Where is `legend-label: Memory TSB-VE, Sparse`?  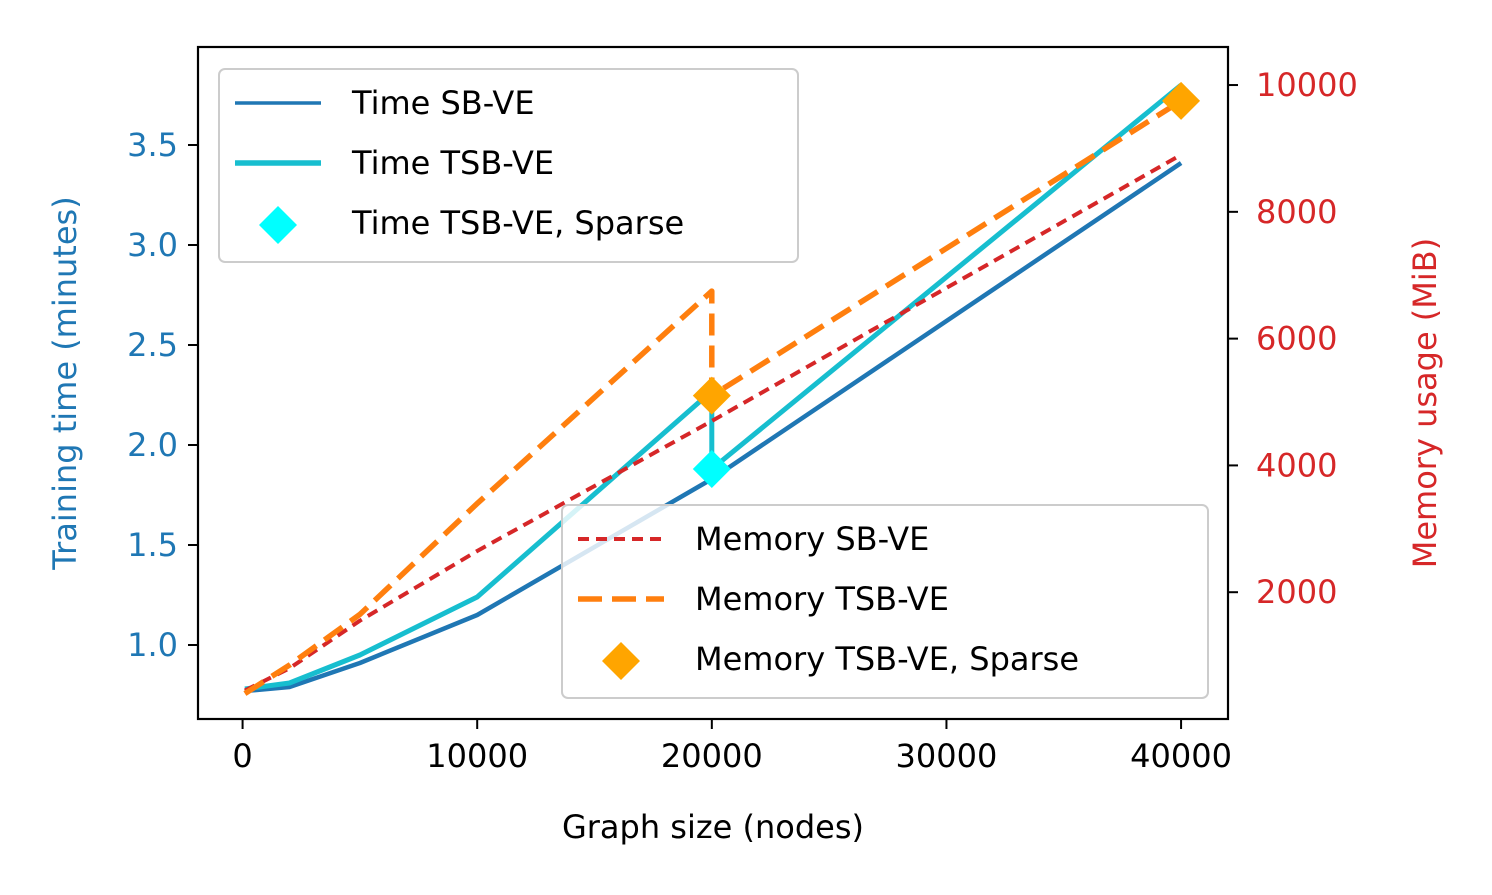 legend-label: Memory TSB-VE, Sparse is located at coordinates (887, 659).